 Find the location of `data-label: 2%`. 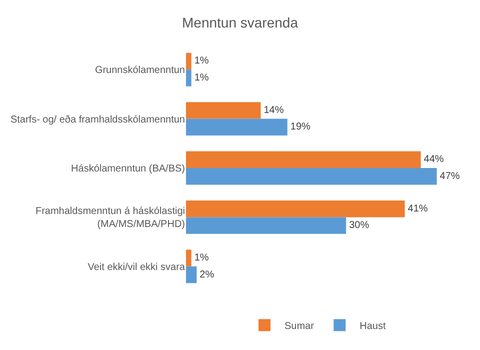

data-label: 2% is located at coordinates (207, 274).